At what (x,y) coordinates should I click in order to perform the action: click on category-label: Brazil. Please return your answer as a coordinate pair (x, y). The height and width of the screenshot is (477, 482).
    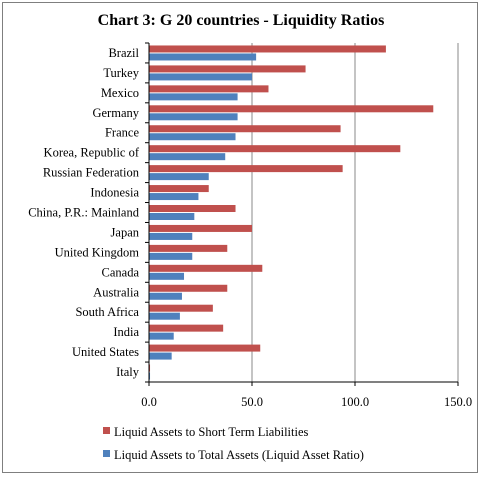
    Looking at the image, I should click on (123, 53).